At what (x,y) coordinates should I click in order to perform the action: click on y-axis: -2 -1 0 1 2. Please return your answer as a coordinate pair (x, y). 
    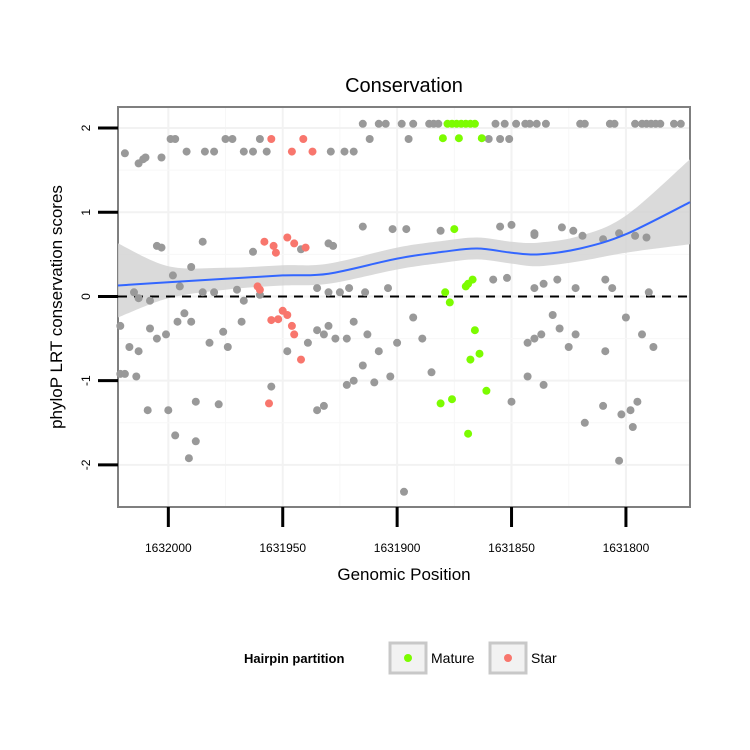
    Looking at the image, I should click on (98, 297).